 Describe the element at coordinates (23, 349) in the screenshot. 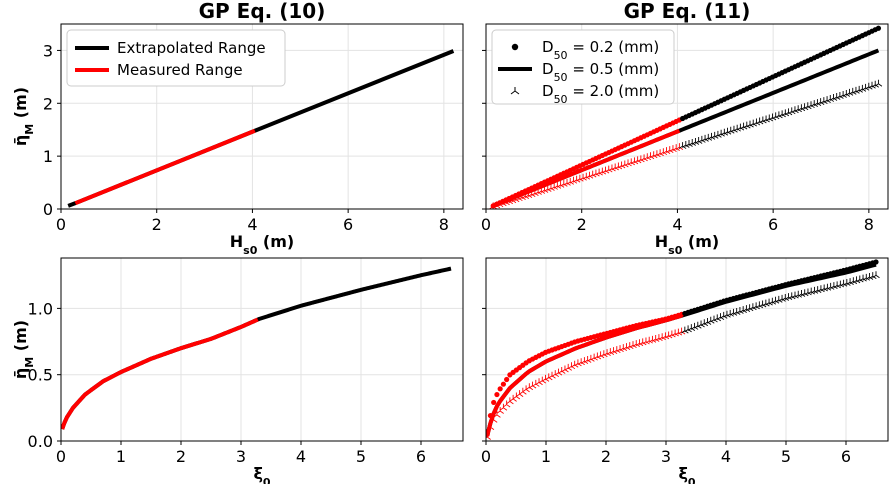

I see `y-axis-label: η̄M (m)` at that location.